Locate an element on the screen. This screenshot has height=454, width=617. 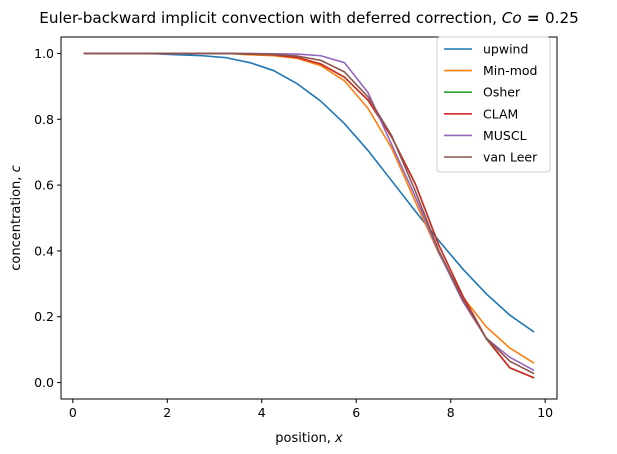
legend-label-osher: Osher is located at coordinates (502, 92).